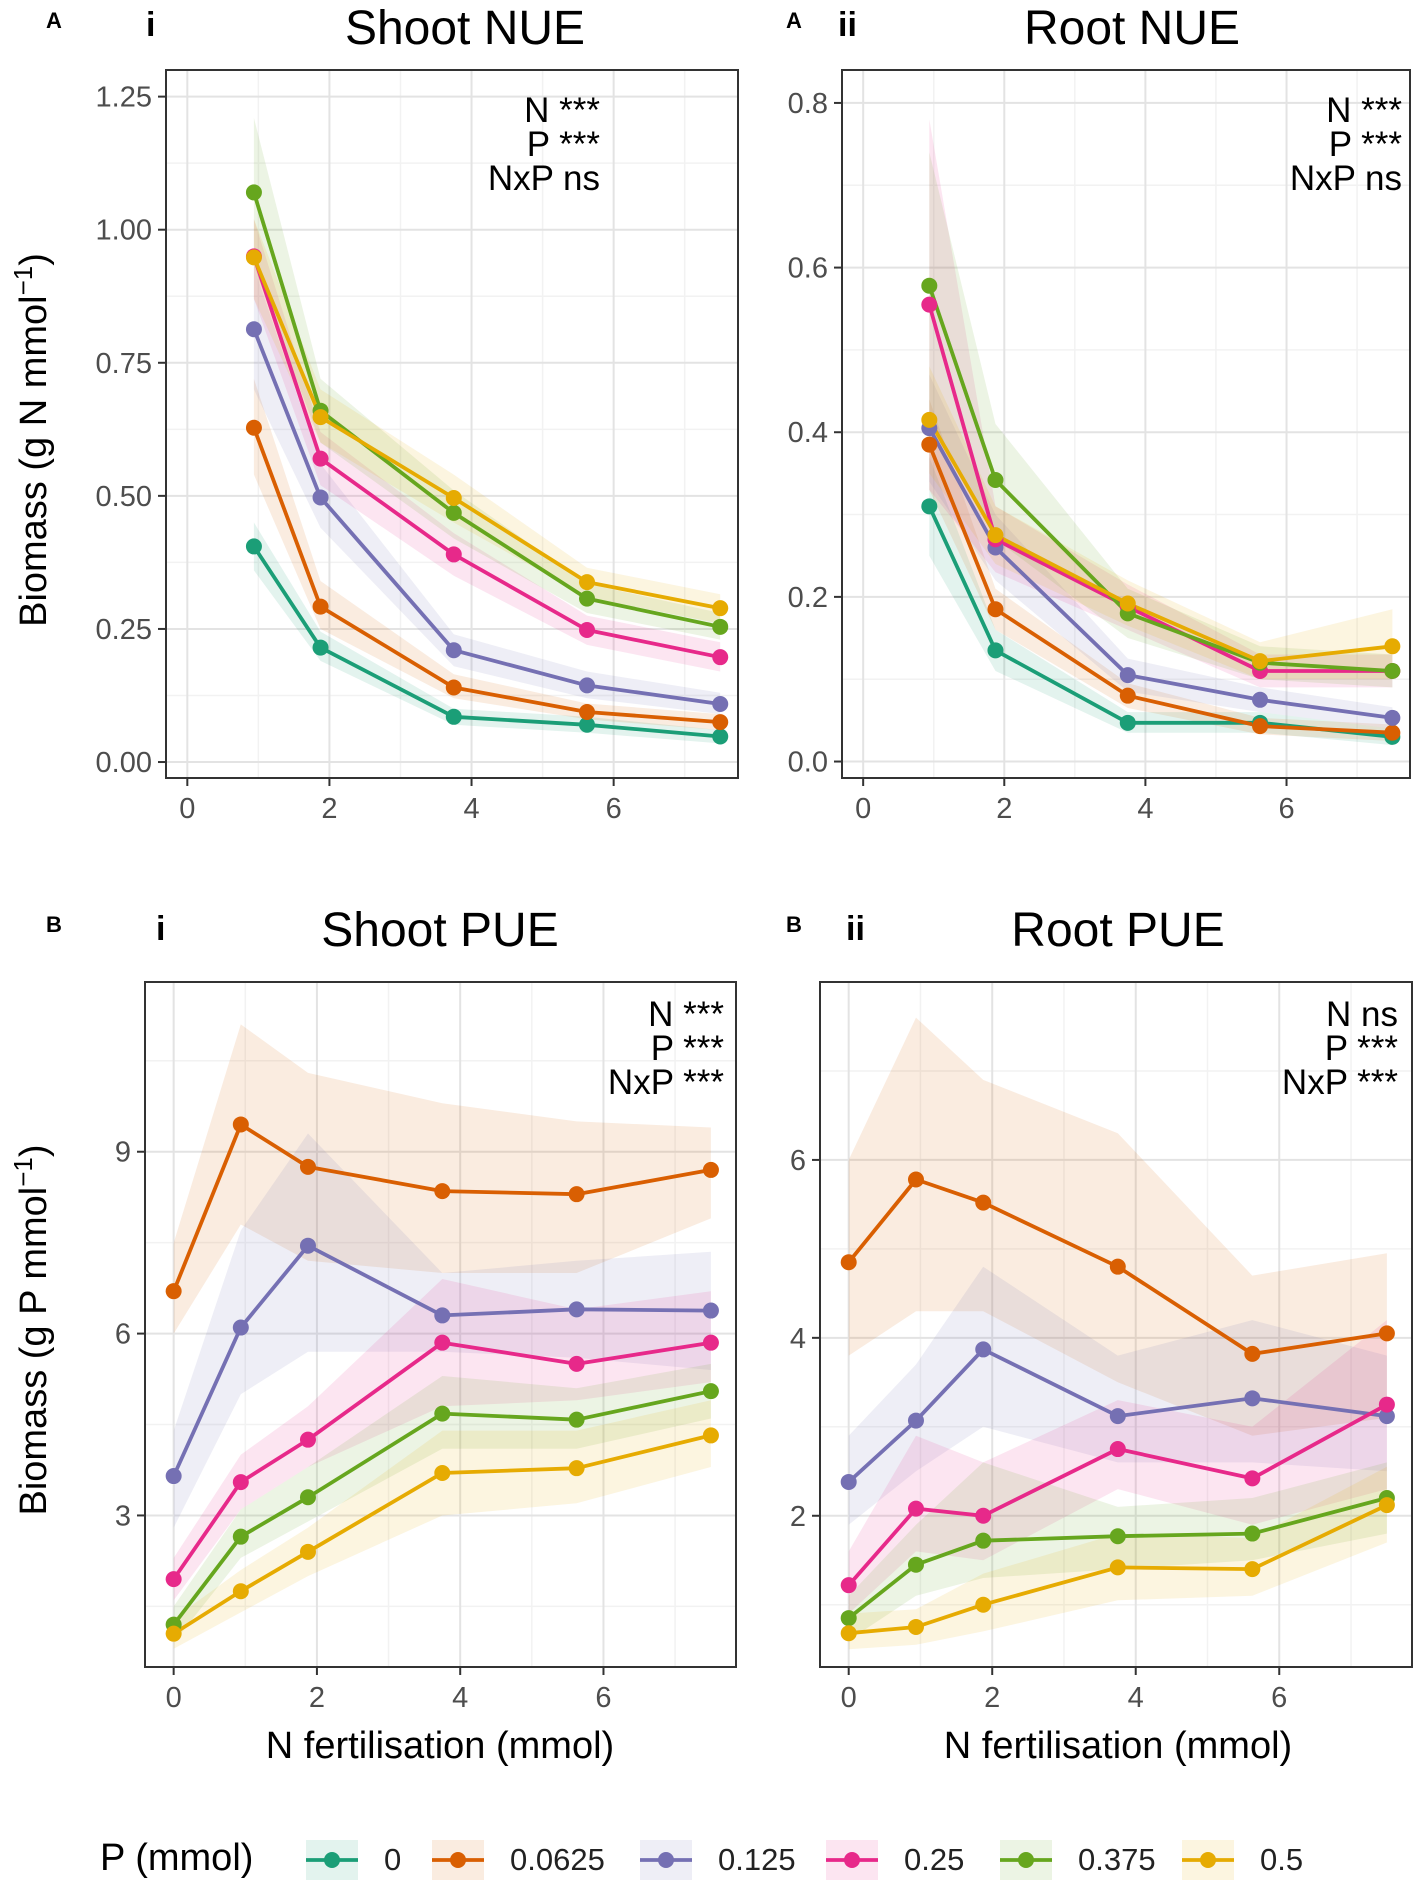 This screenshot has height=1894, width=1417. What do you see at coordinates (518, 1860) in the screenshot?
I see `legend-entry-0.0625: 0.0625` at bounding box center [518, 1860].